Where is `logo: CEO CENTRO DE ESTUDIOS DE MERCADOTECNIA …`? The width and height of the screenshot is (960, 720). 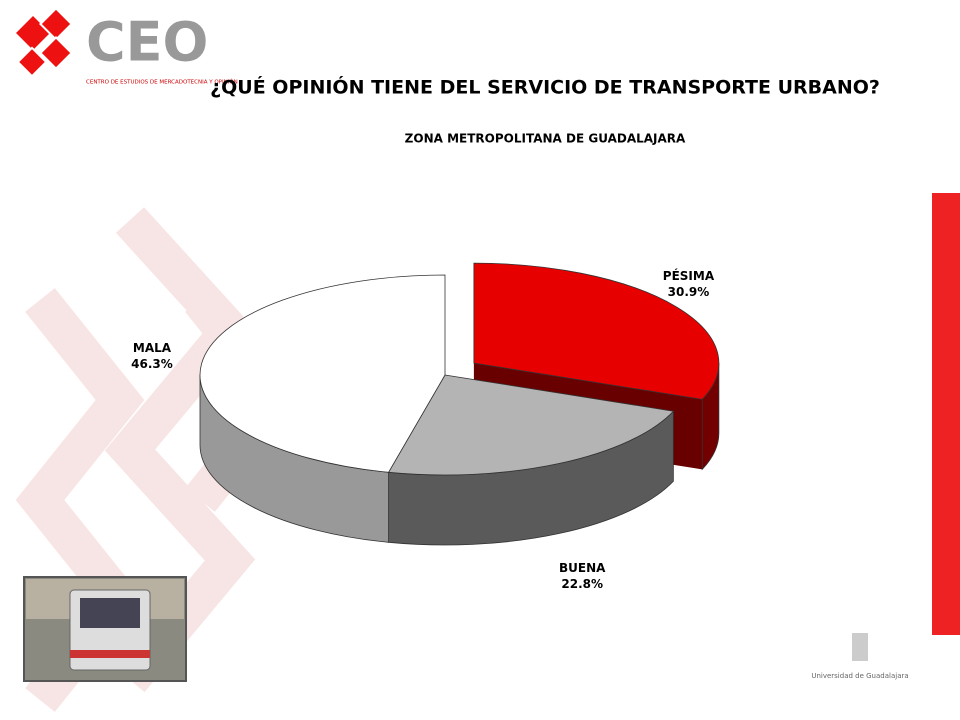
logo: CEO CENTRO DE ESTUDIOS DE MERCADOTECNIA … is located at coordinates (125, 46).